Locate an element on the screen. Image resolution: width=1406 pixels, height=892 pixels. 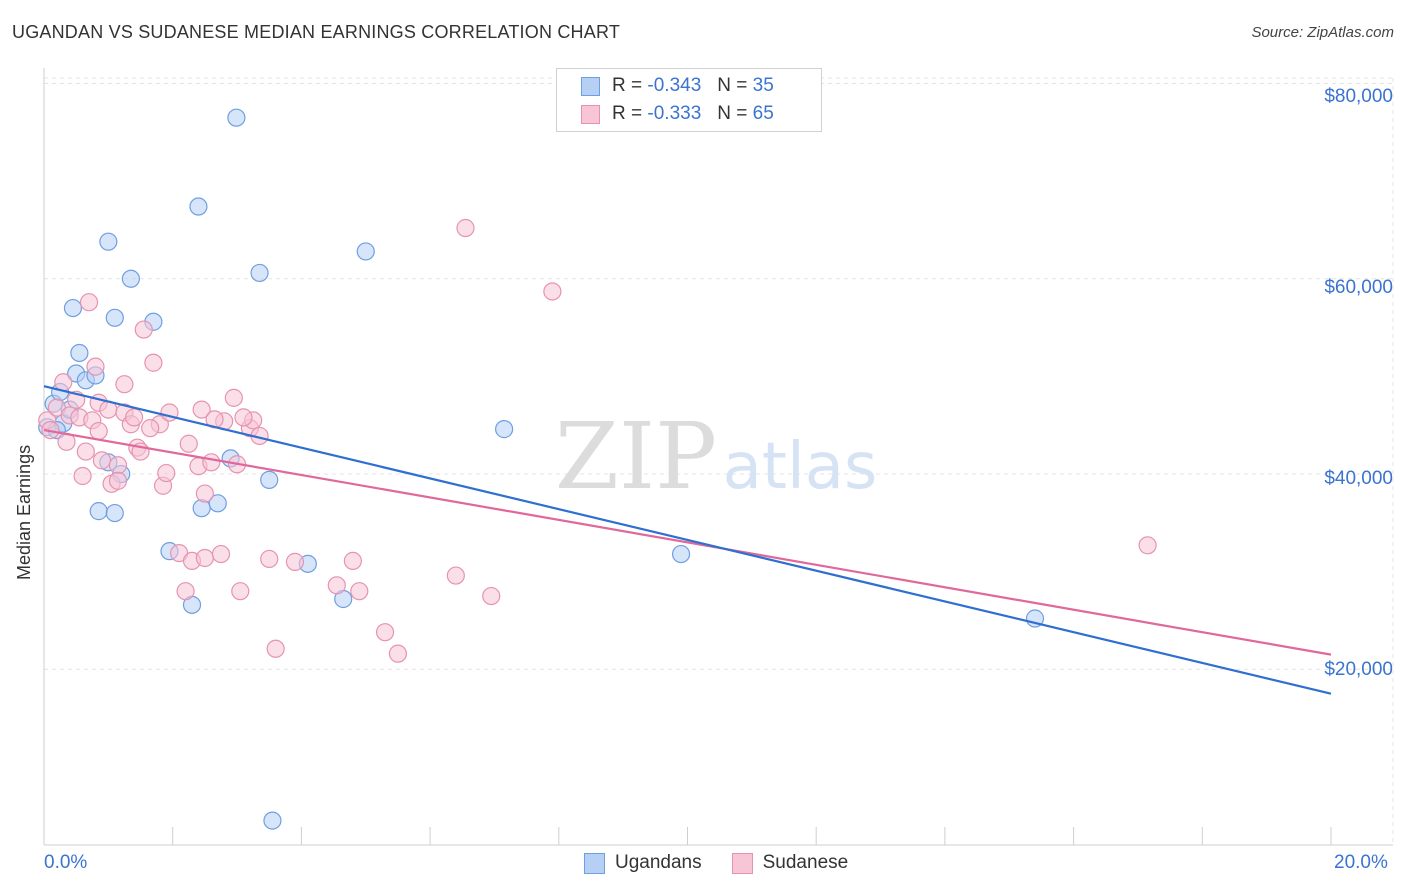
legend-item-sudanese: Sudanese is located at coordinates (790, 863).